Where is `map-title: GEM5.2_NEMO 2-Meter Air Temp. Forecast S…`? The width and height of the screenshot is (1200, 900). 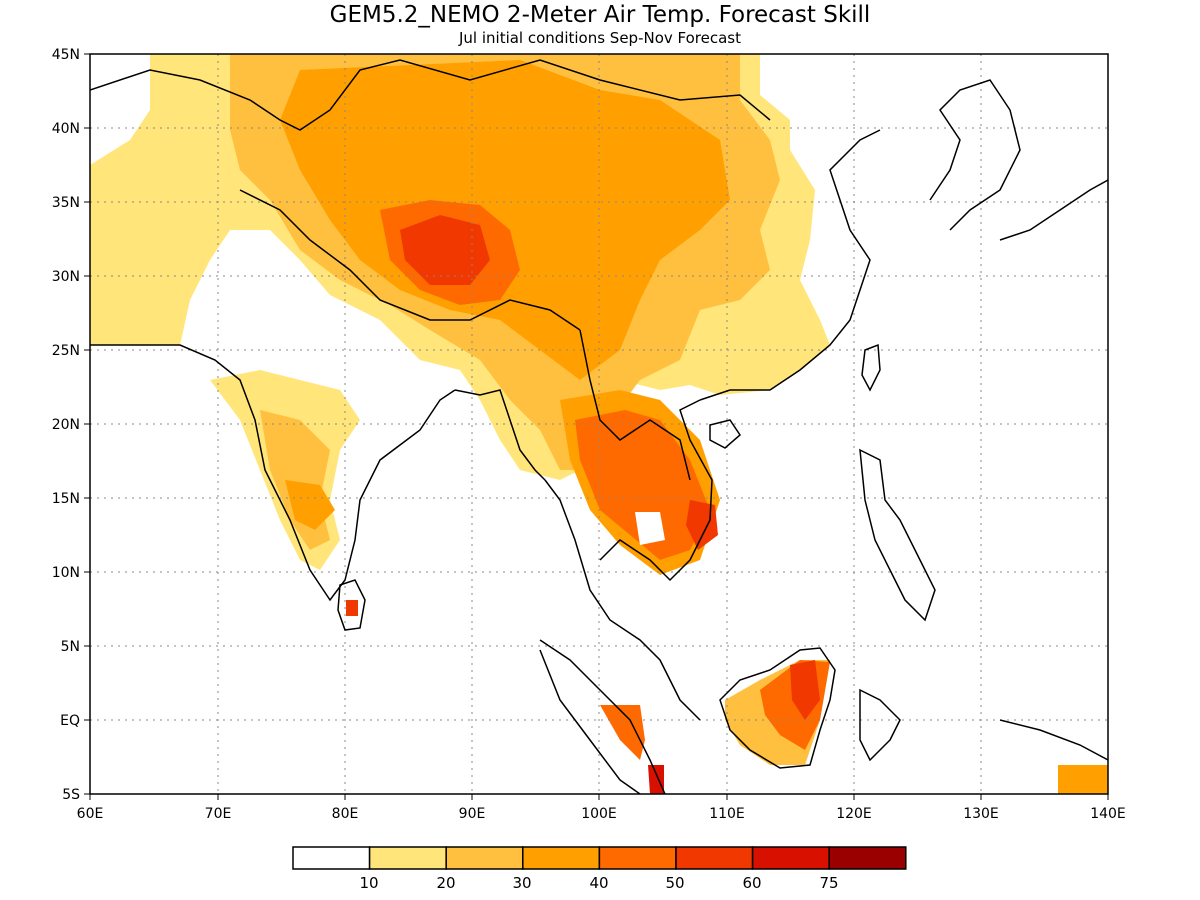
map-title: GEM5.2_NEMO 2-Meter Air Temp. Forecast S… is located at coordinates (600, 15).